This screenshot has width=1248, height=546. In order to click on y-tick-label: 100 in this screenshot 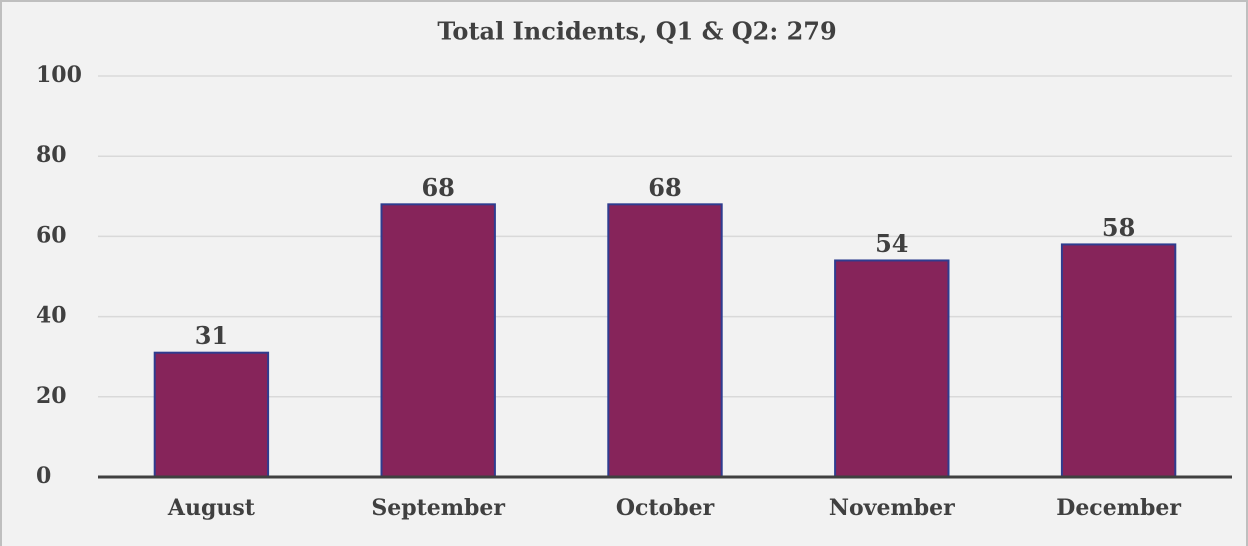, I will do `click(59, 75)`.